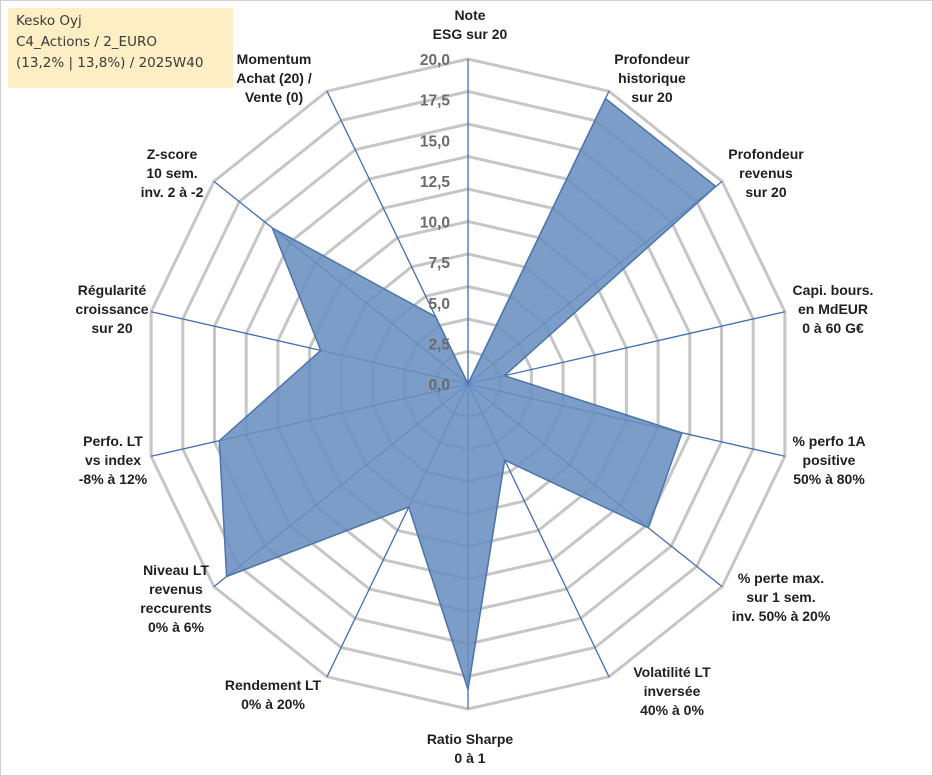 Image resolution: width=933 pixels, height=776 pixels. I want to click on axis-label-line: Régularité, so click(112, 290).